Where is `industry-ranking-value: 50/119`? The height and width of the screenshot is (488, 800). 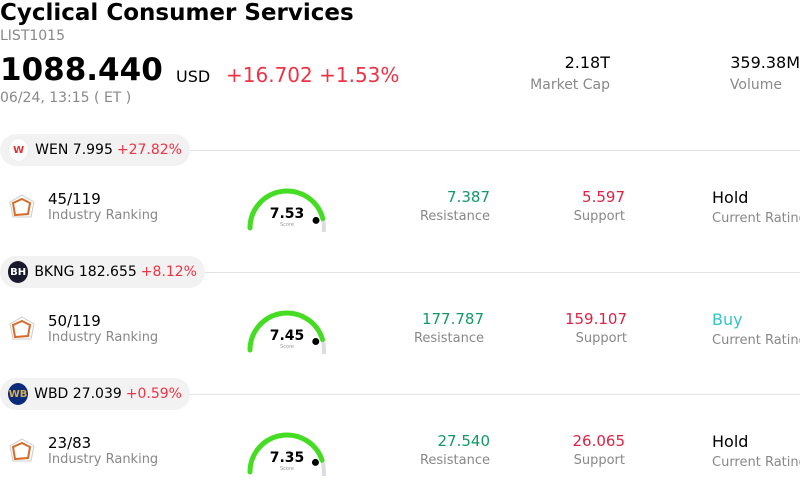
industry-ranking-value: 50/119 is located at coordinates (74, 321).